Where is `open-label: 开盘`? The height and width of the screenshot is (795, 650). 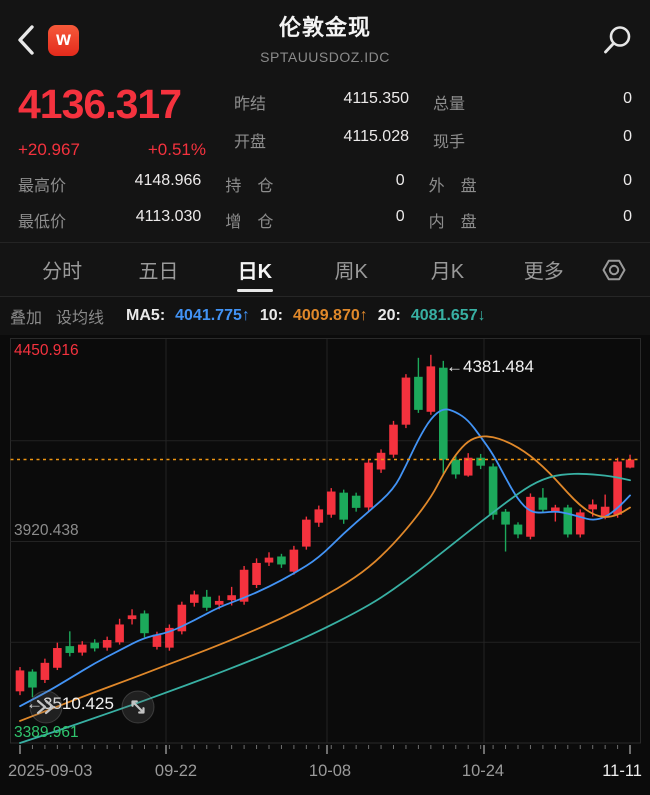 open-label: 开盘 is located at coordinates (250, 143).